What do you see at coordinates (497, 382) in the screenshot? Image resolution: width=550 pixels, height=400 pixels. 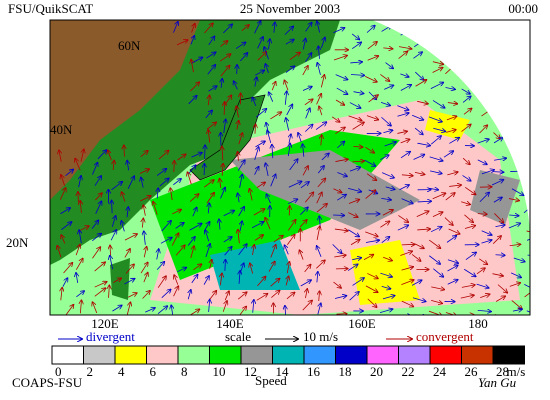 I see `footer-author: Yan Gu` at bounding box center [497, 382].